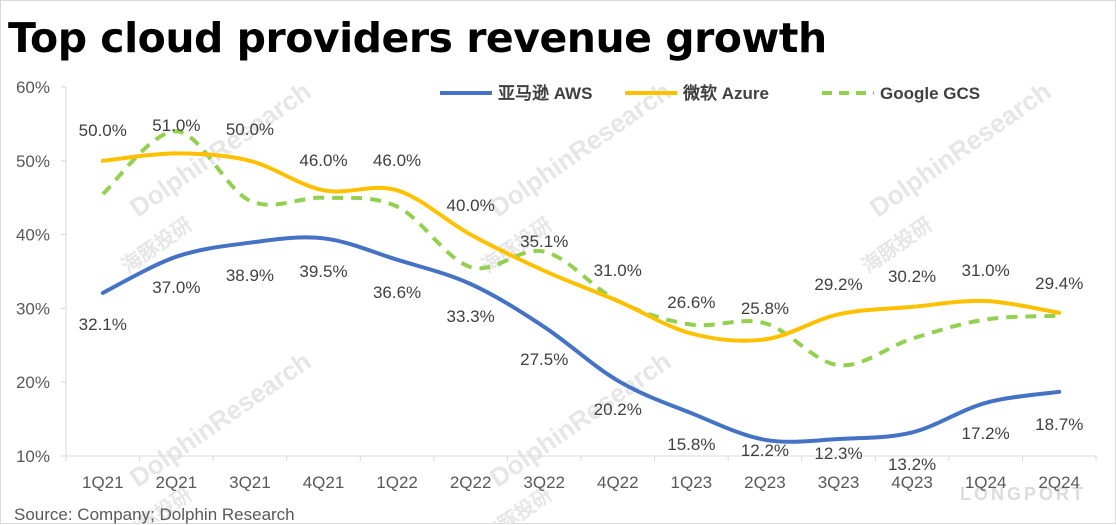 The image size is (1116, 525). Describe the element at coordinates (986, 433) in the screenshot. I see `data-label-aws: 17.2%` at that location.